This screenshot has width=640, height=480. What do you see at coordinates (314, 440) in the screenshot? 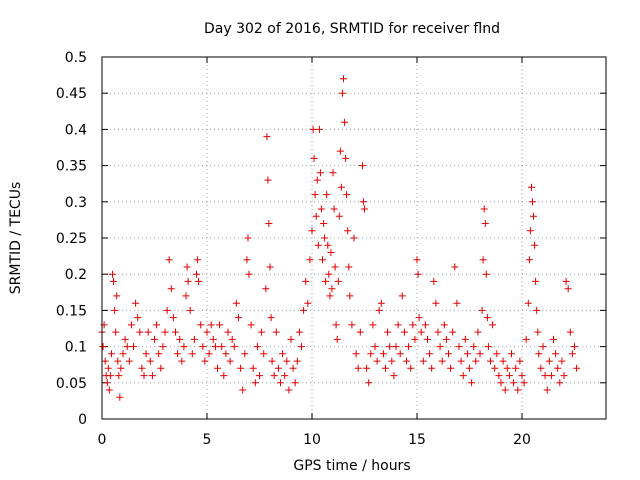
I see `x-tick-labels: 0 5 10 15 20` at bounding box center [314, 440].